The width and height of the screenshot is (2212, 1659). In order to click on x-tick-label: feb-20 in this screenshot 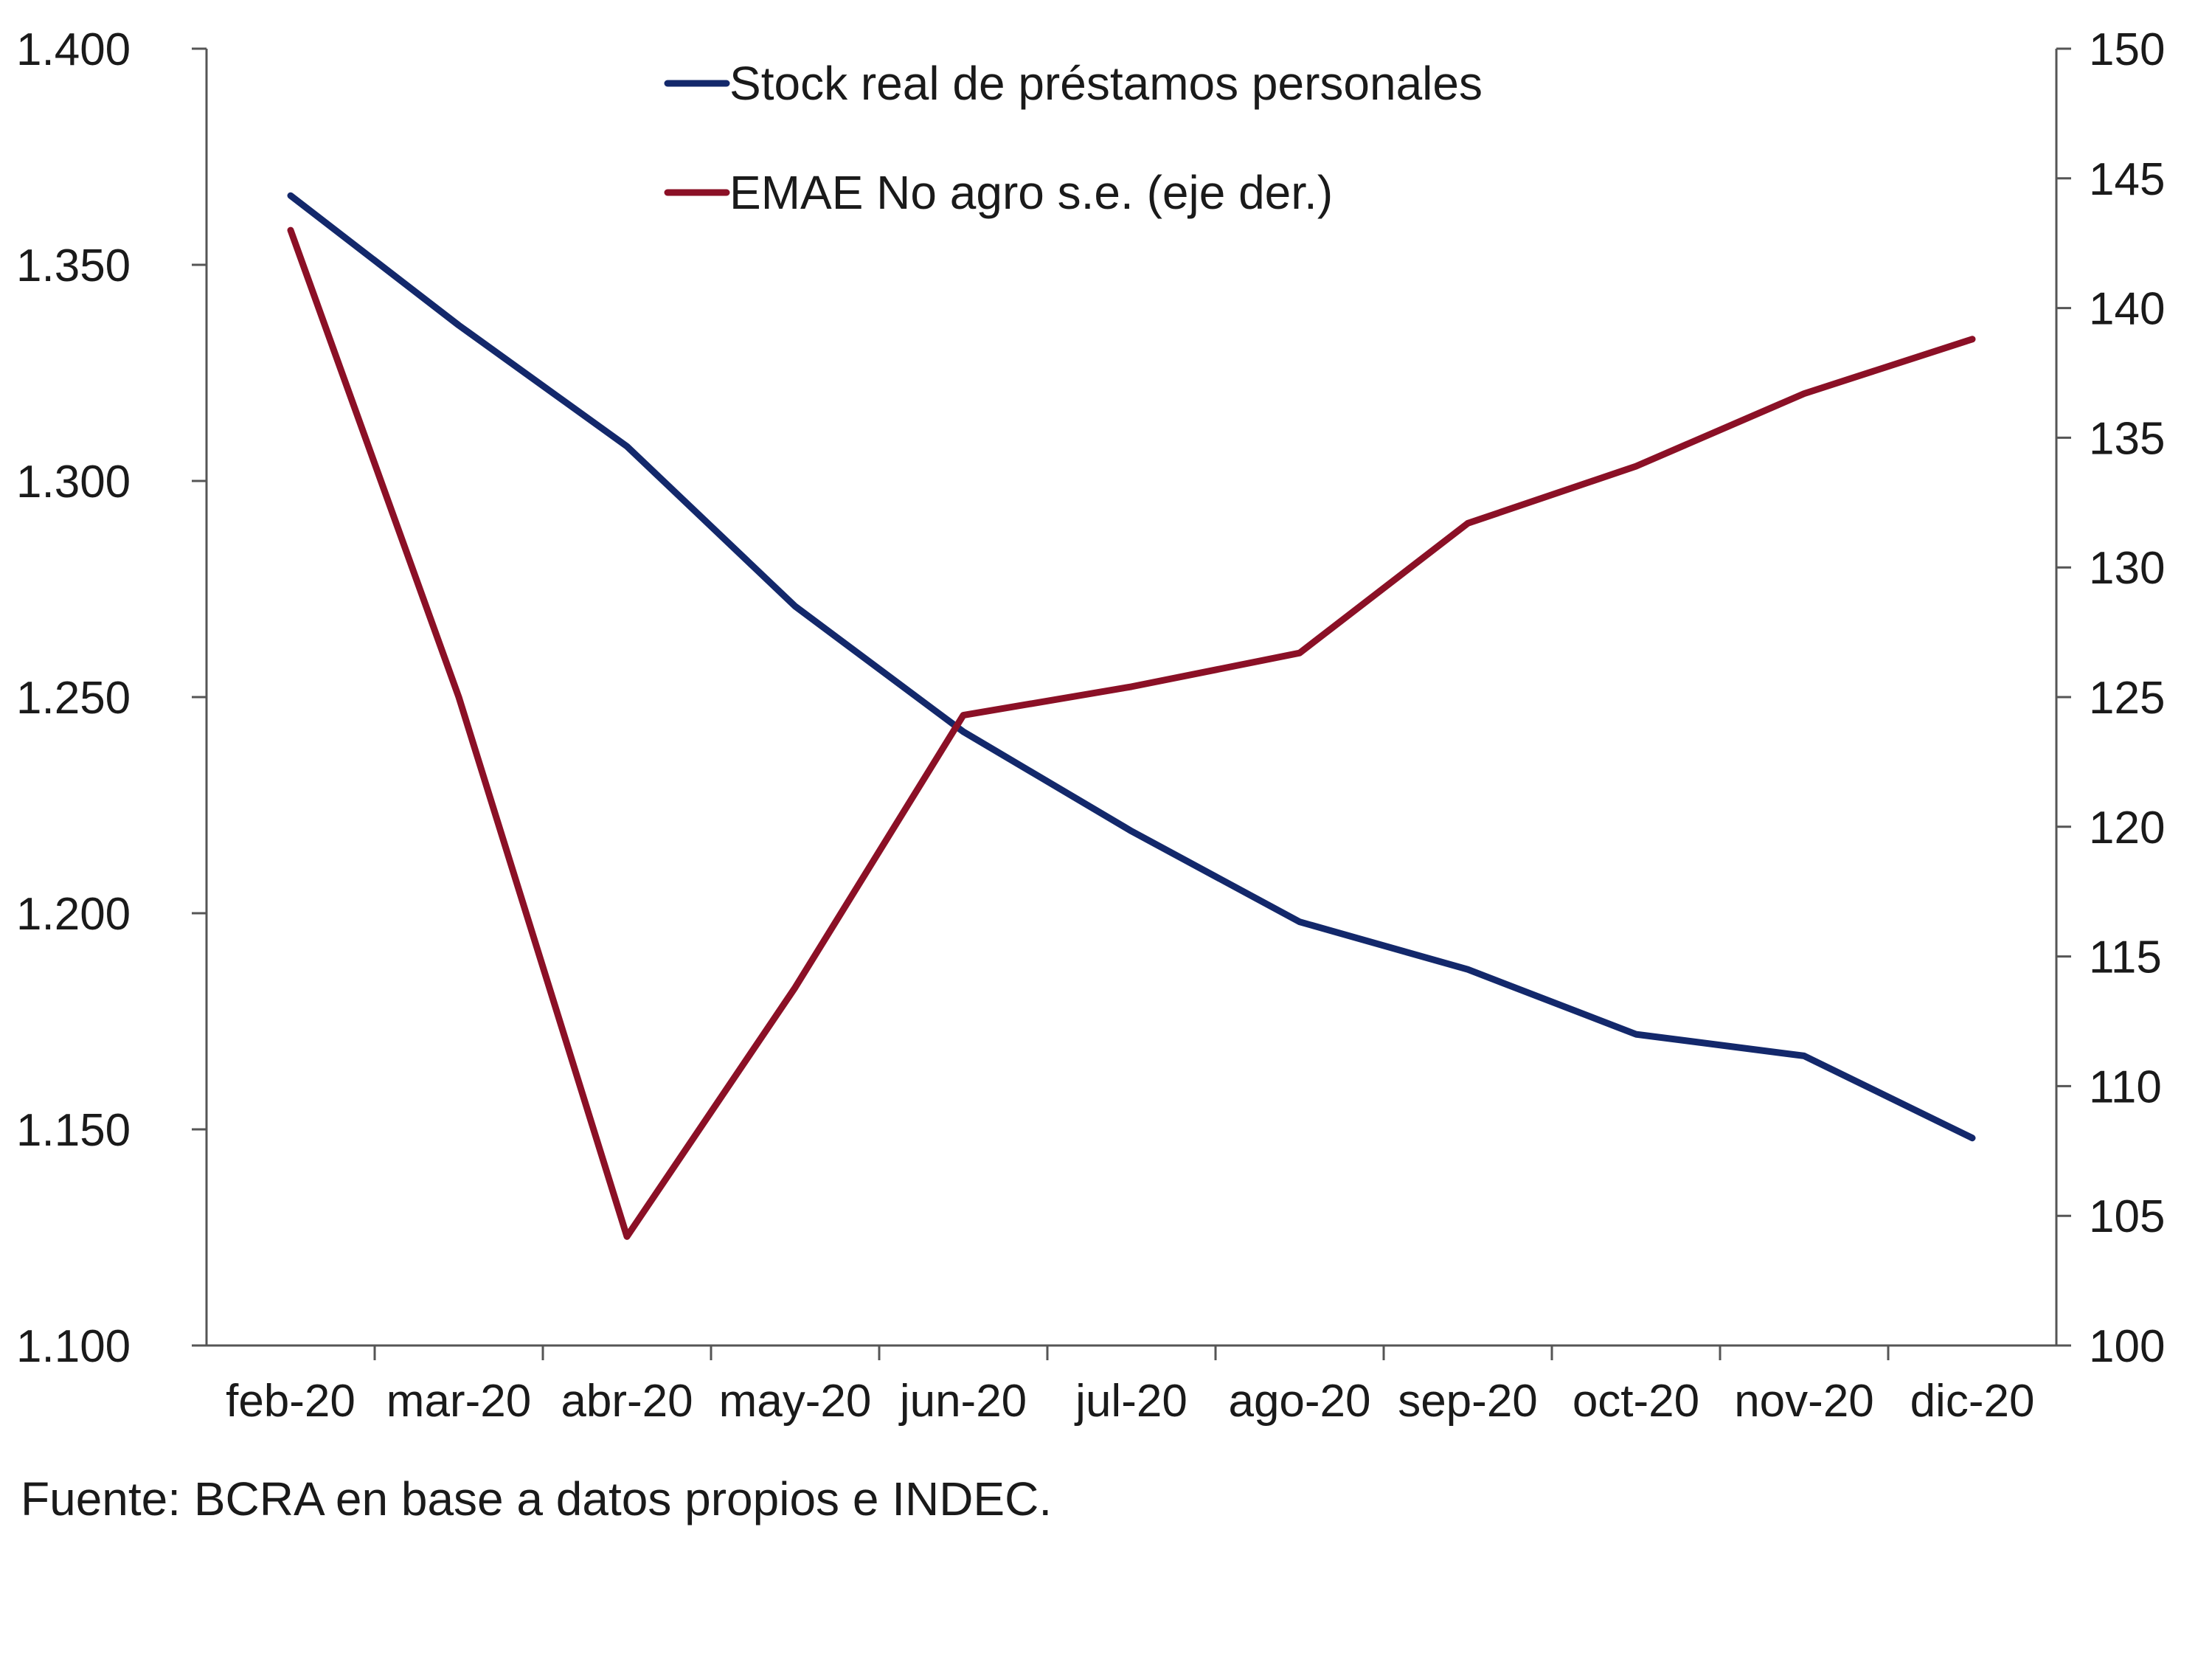, I will do `click(291, 1401)`.